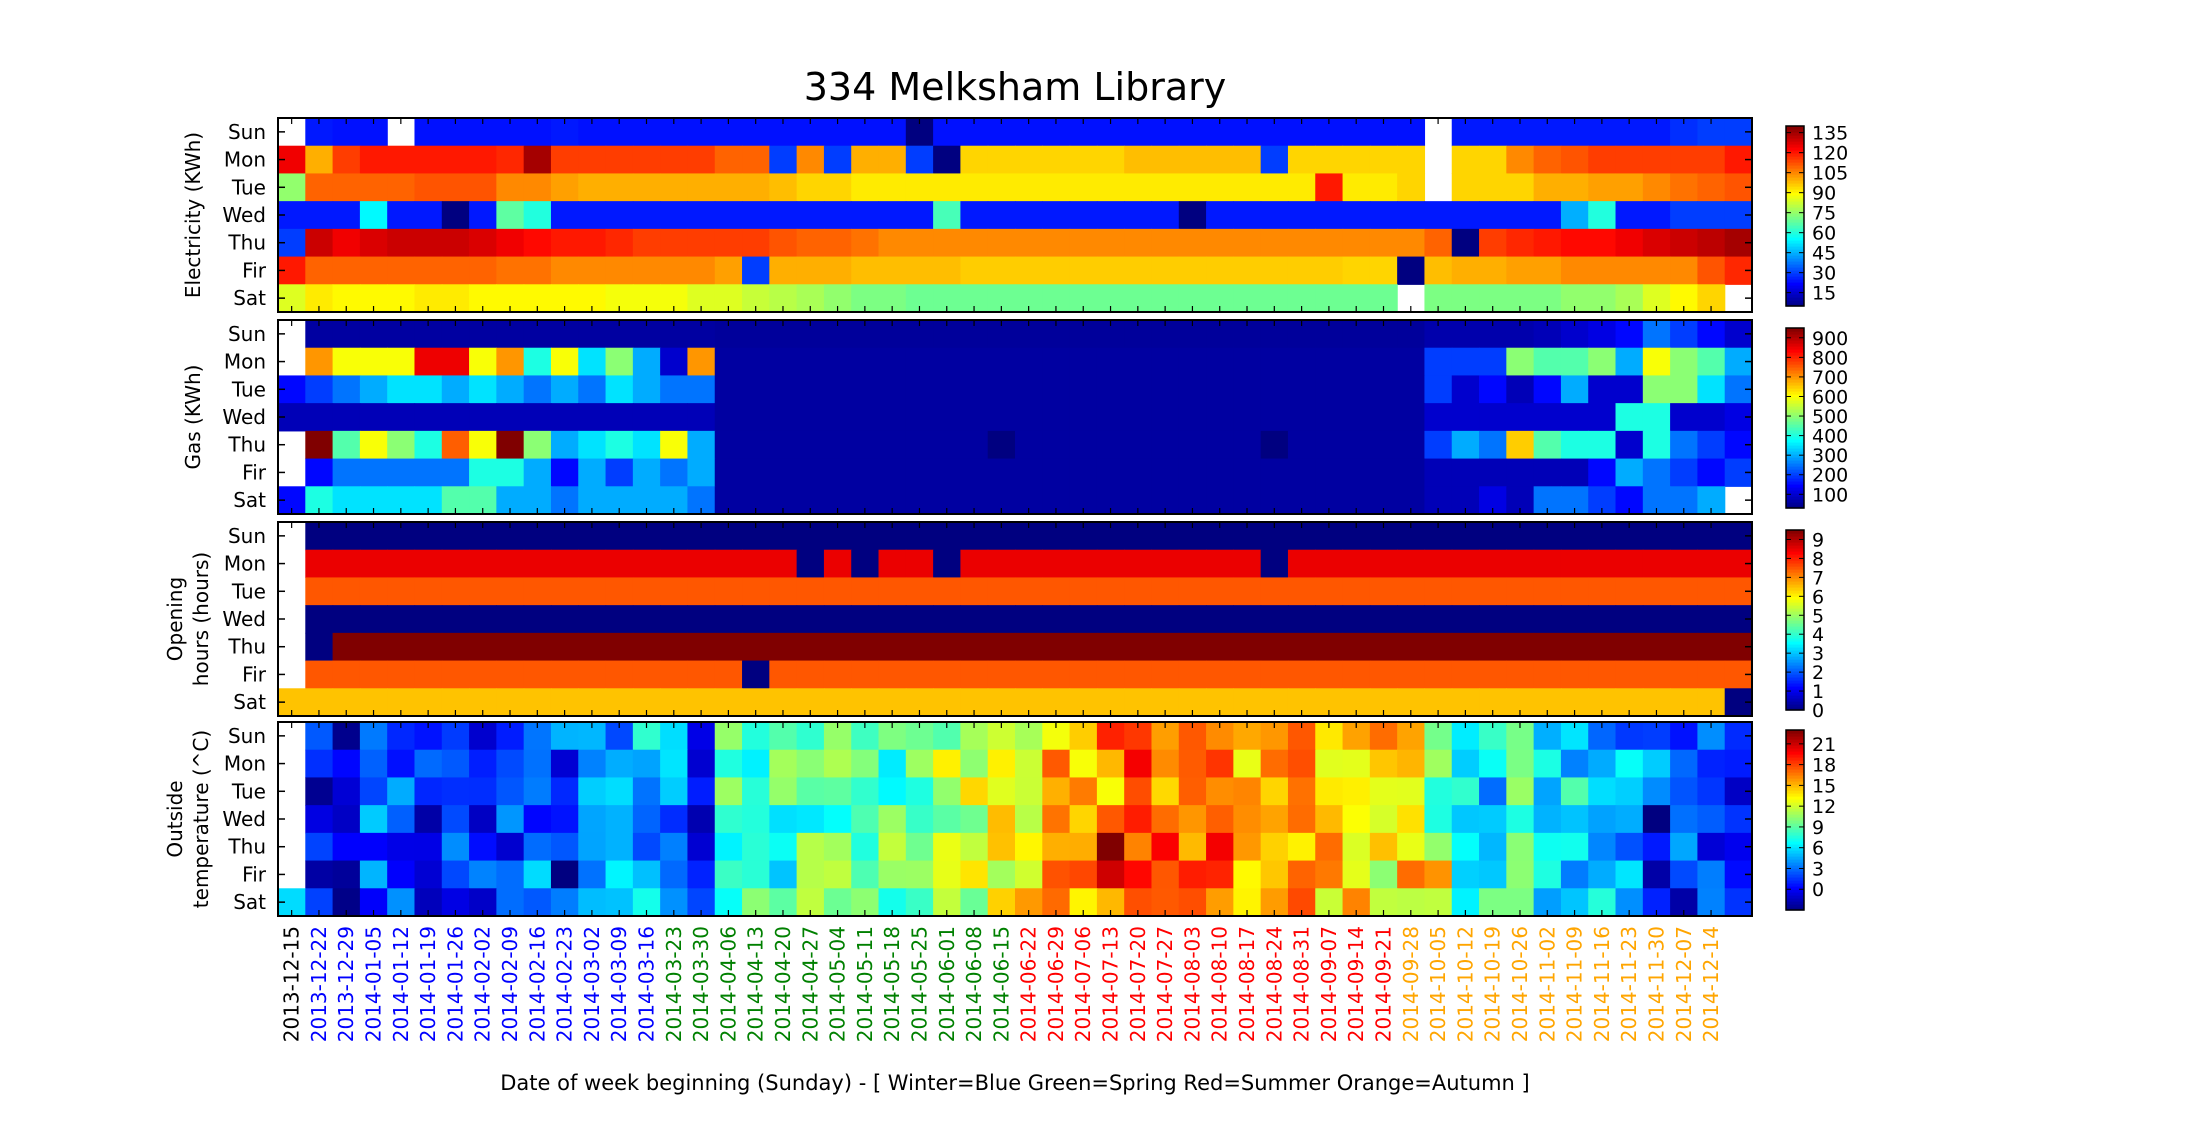 The image size is (2200, 1140). Describe the element at coordinates (1830, 397) in the screenshot. I see `colorbar-tick-label: 600` at that location.